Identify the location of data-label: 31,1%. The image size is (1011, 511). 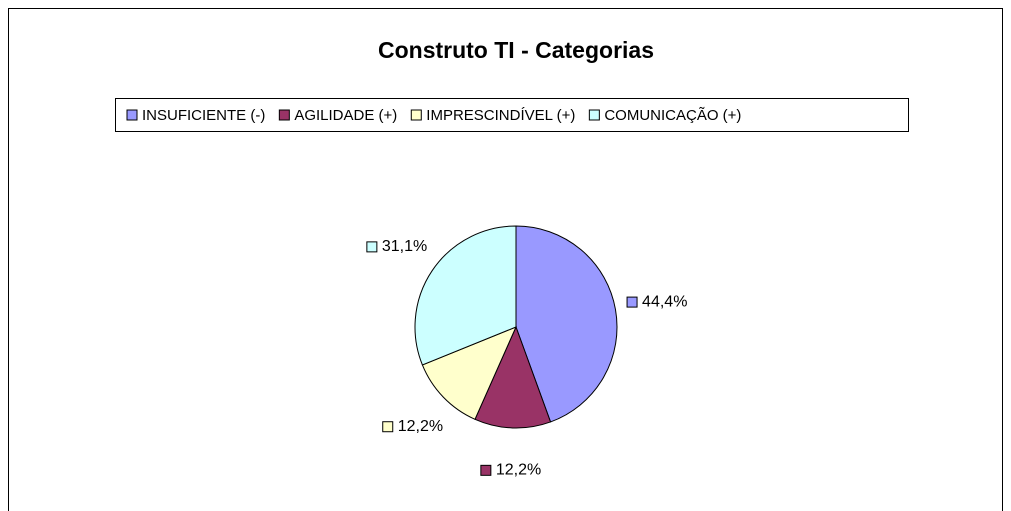
(404, 246).